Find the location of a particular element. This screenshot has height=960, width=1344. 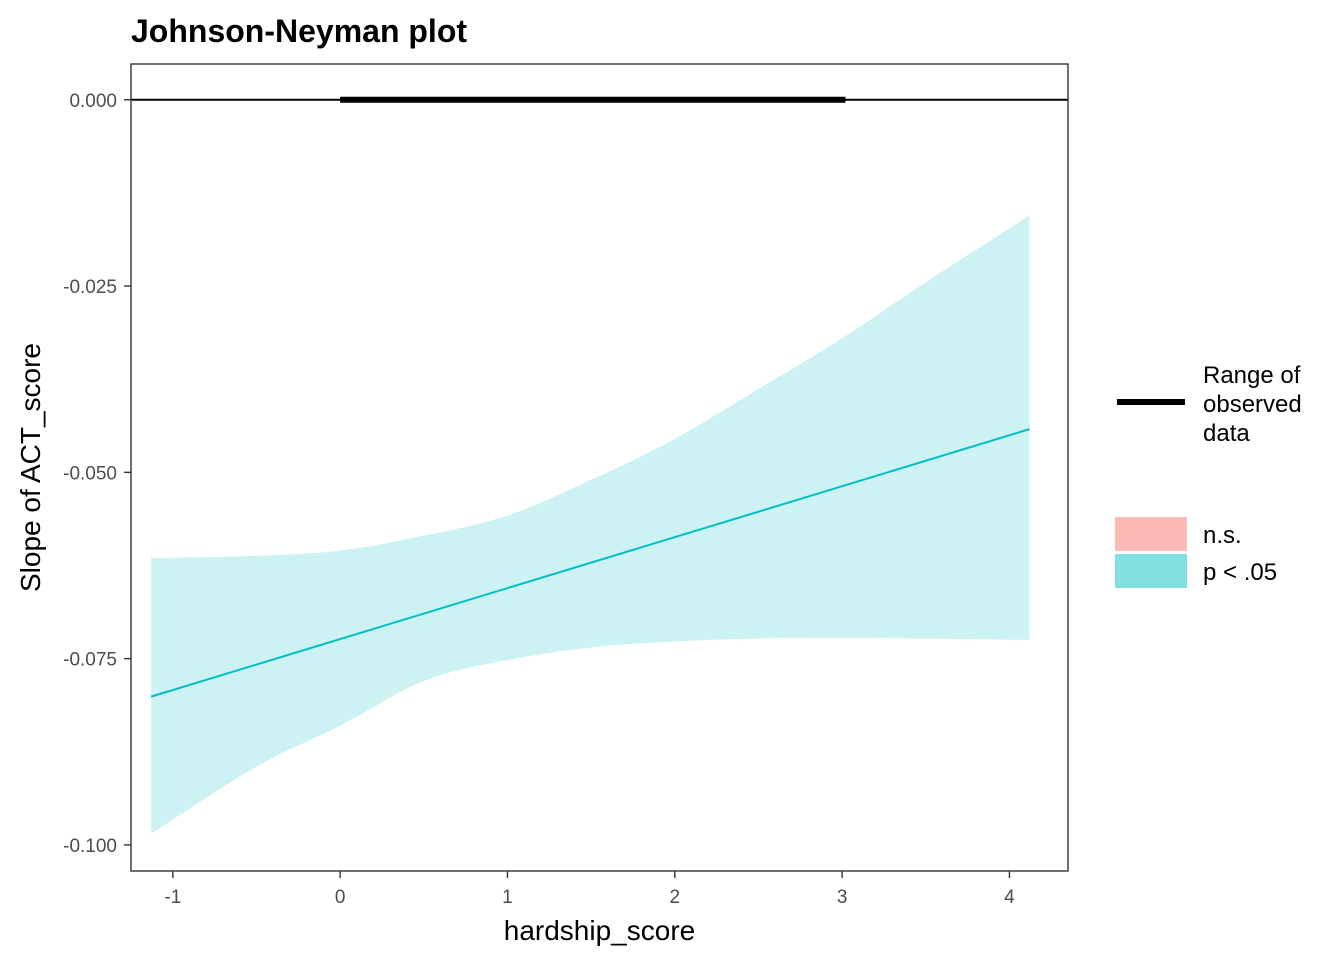

x-tick-label: 3 is located at coordinates (842, 897).